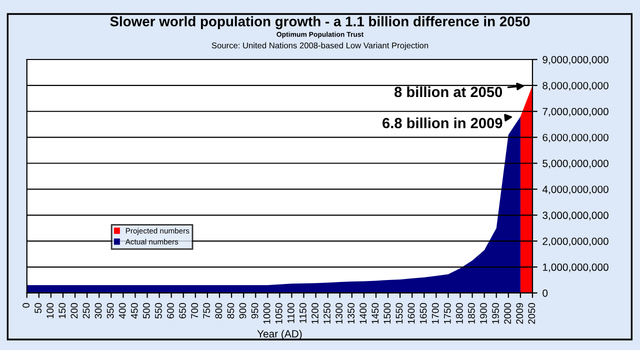  Describe the element at coordinates (279, 335) in the screenshot. I see `x-axis-title: Year (AD)` at that location.